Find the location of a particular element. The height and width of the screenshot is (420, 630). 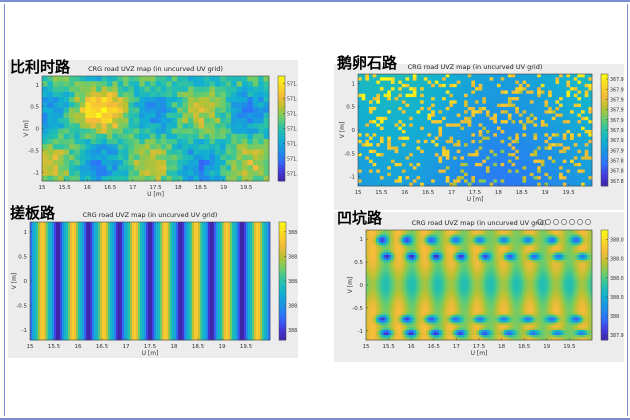

cobblestone-colorbar-tick-label: 367.87 is located at coordinates (617, 182).